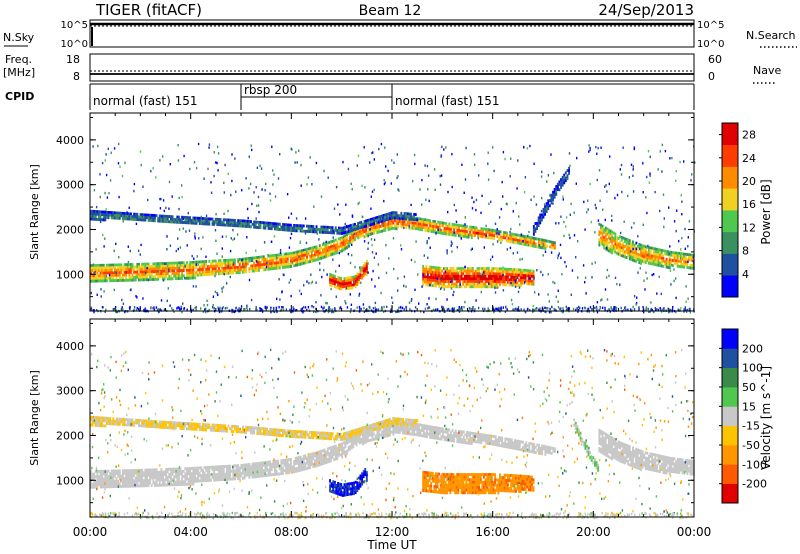  Describe the element at coordinates (348, 275) in the screenshot. I see `heatmap-band-dip` at that location.